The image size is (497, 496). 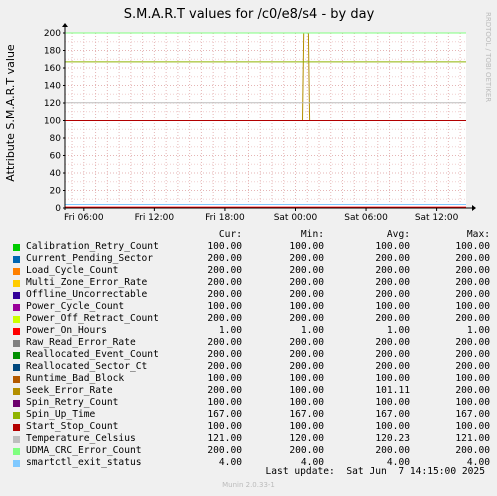 What do you see at coordinates (249, 14) in the screenshot?
I see `chart-title: S.M.A.R.T values for /c0/e8/s4 - by day` at bounding box center [249, 14].